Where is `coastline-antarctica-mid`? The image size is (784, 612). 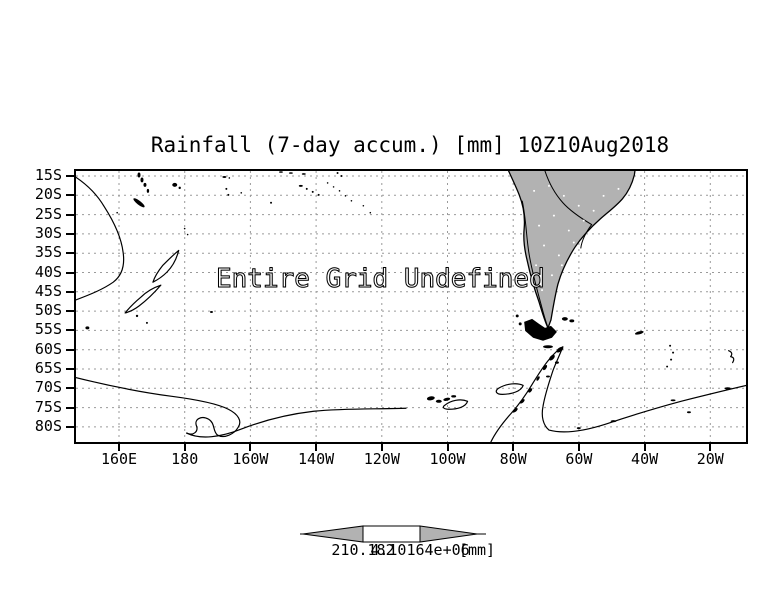 coastline-antarctica-mid is located at coordinates (296, 422).